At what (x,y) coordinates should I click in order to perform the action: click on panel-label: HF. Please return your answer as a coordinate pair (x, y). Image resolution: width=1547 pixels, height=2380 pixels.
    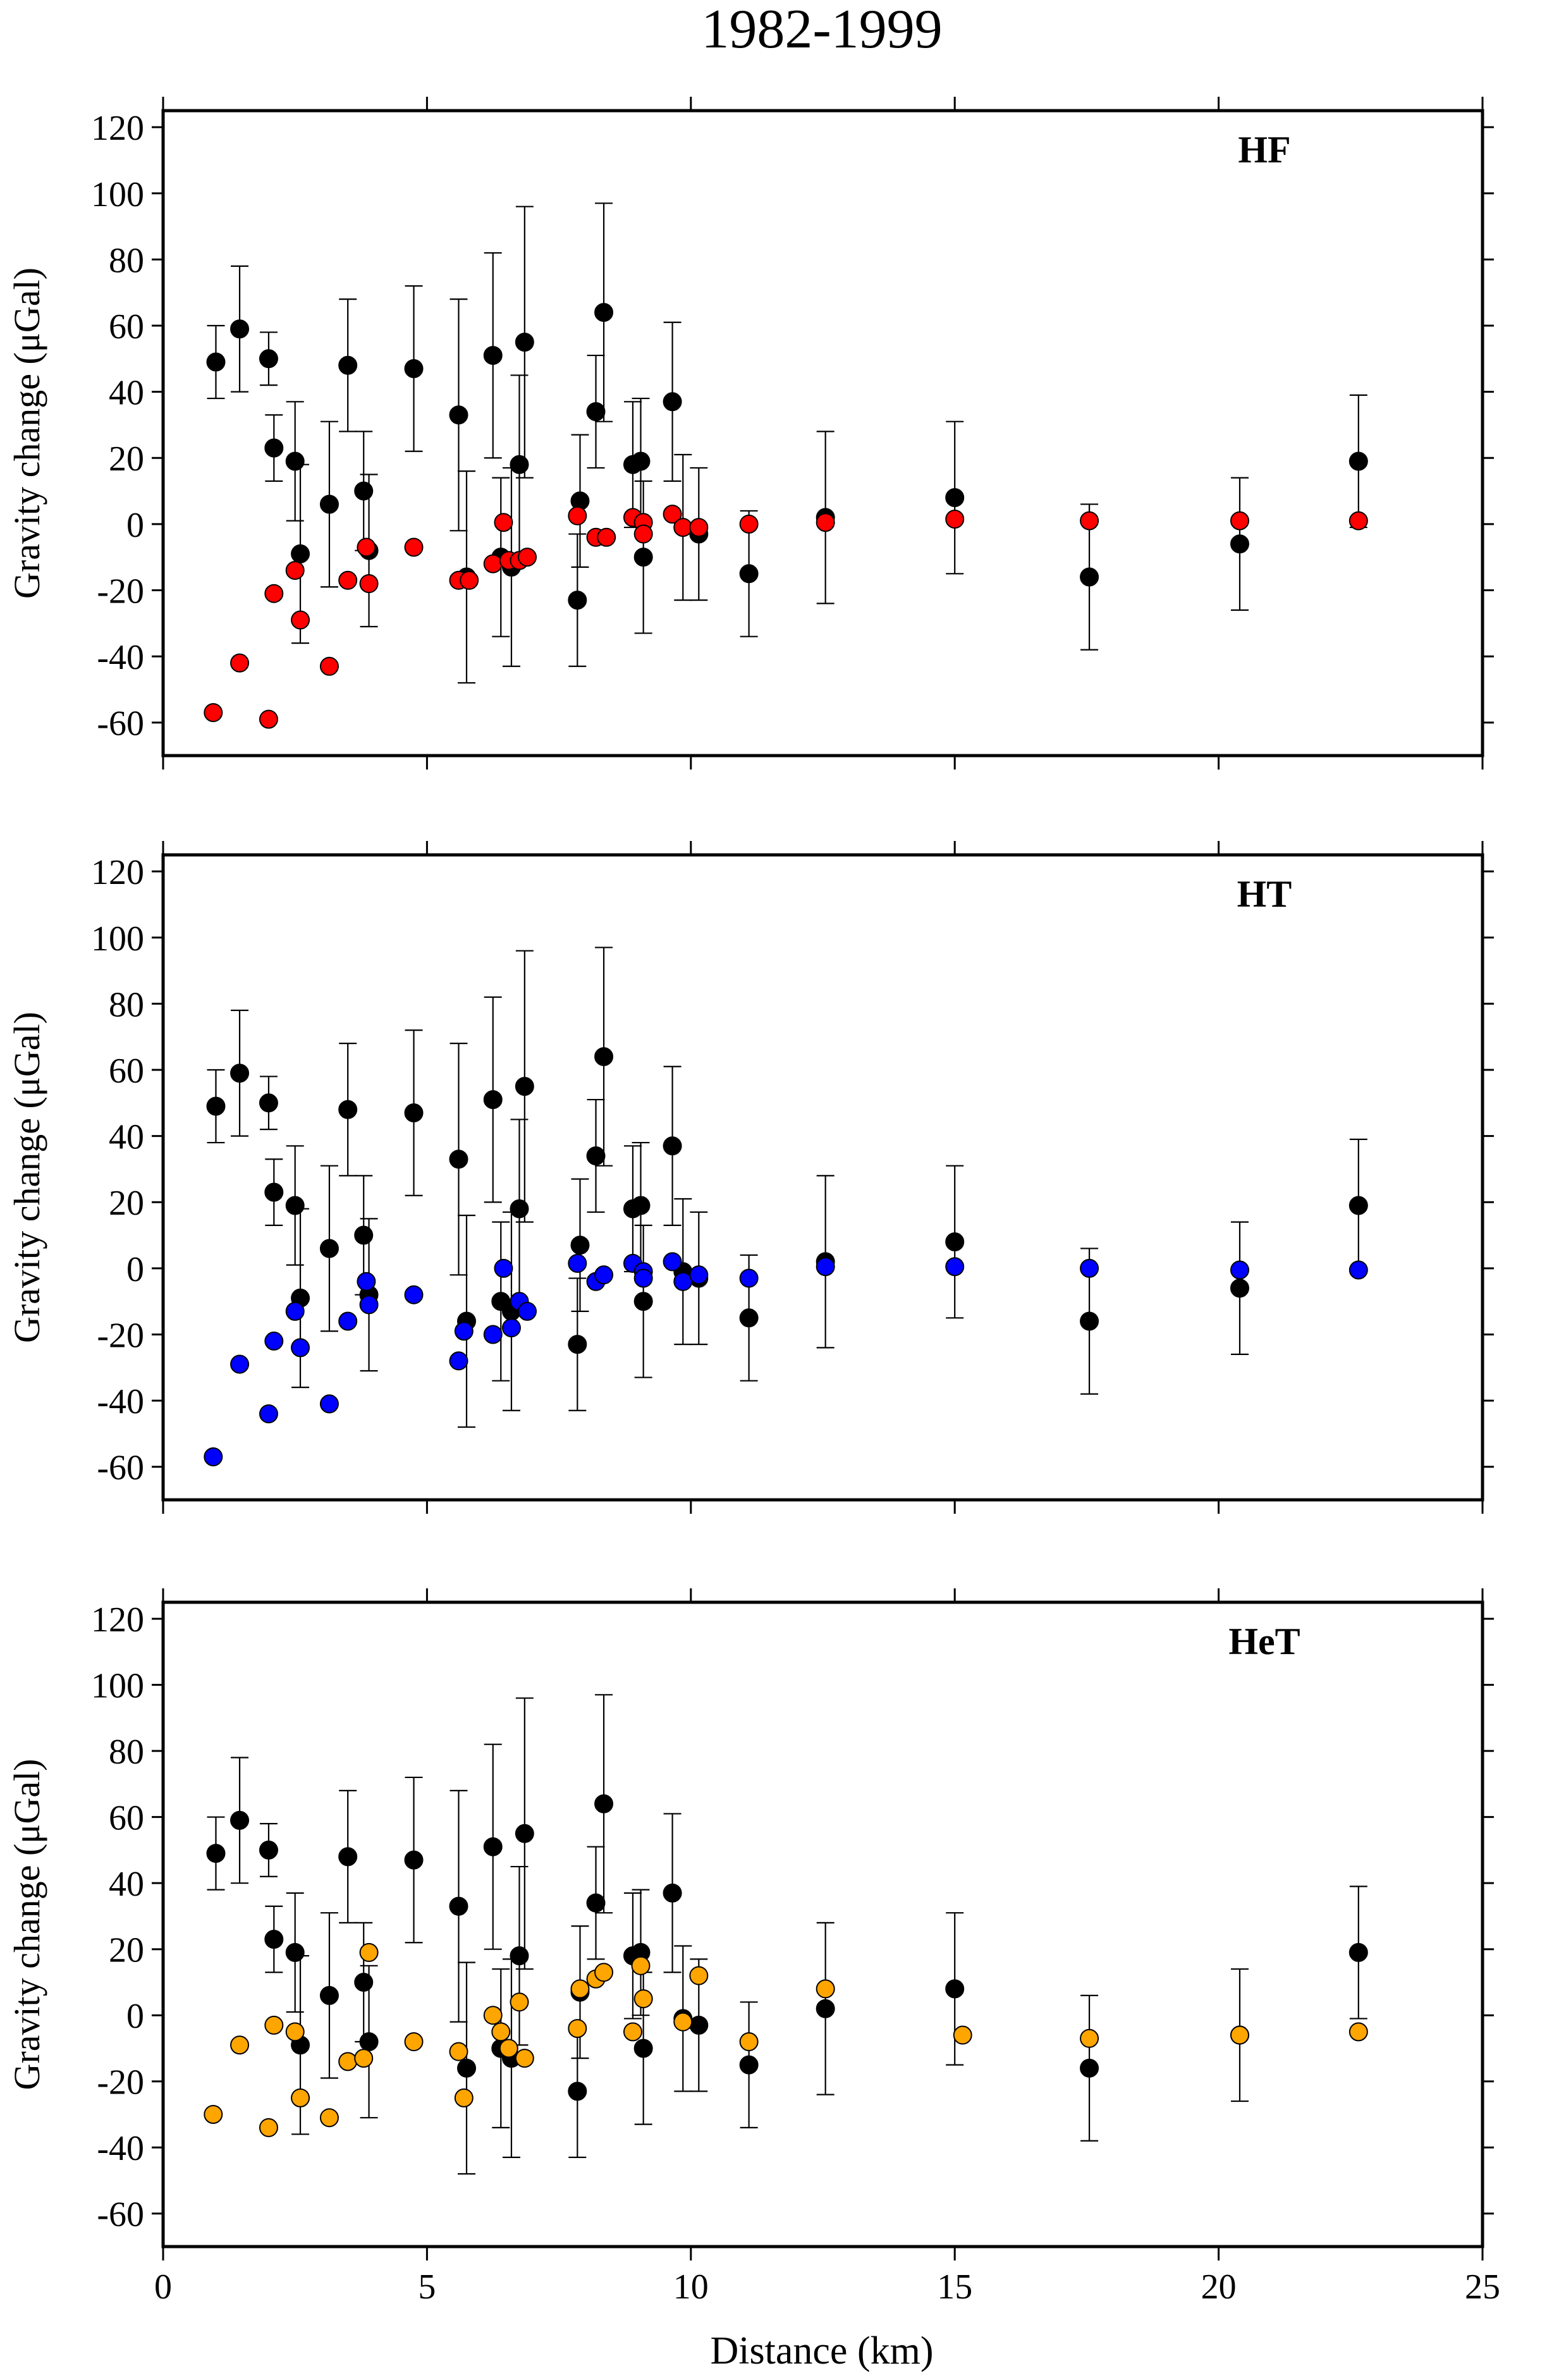
    Looking at the image, I should click on (1264, 150).